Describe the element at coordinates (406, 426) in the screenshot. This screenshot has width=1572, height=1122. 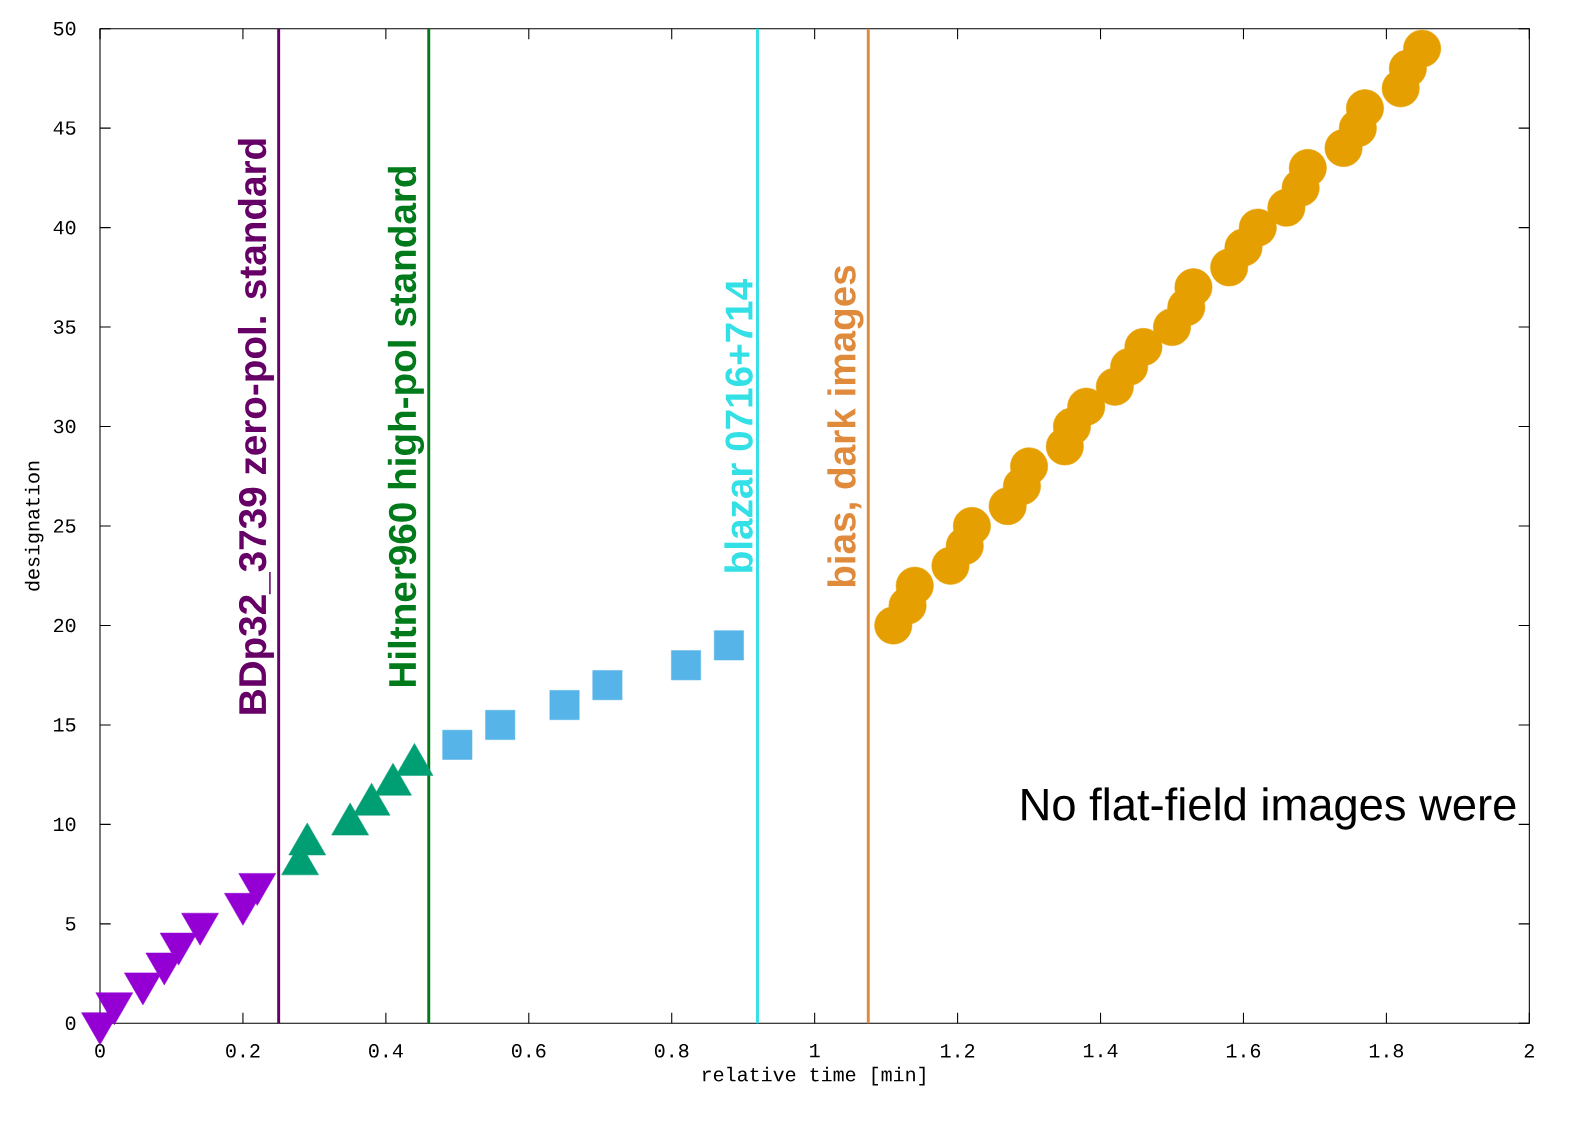
I see `ref-line-label: Hiltner960 high-pol standard` at that location.